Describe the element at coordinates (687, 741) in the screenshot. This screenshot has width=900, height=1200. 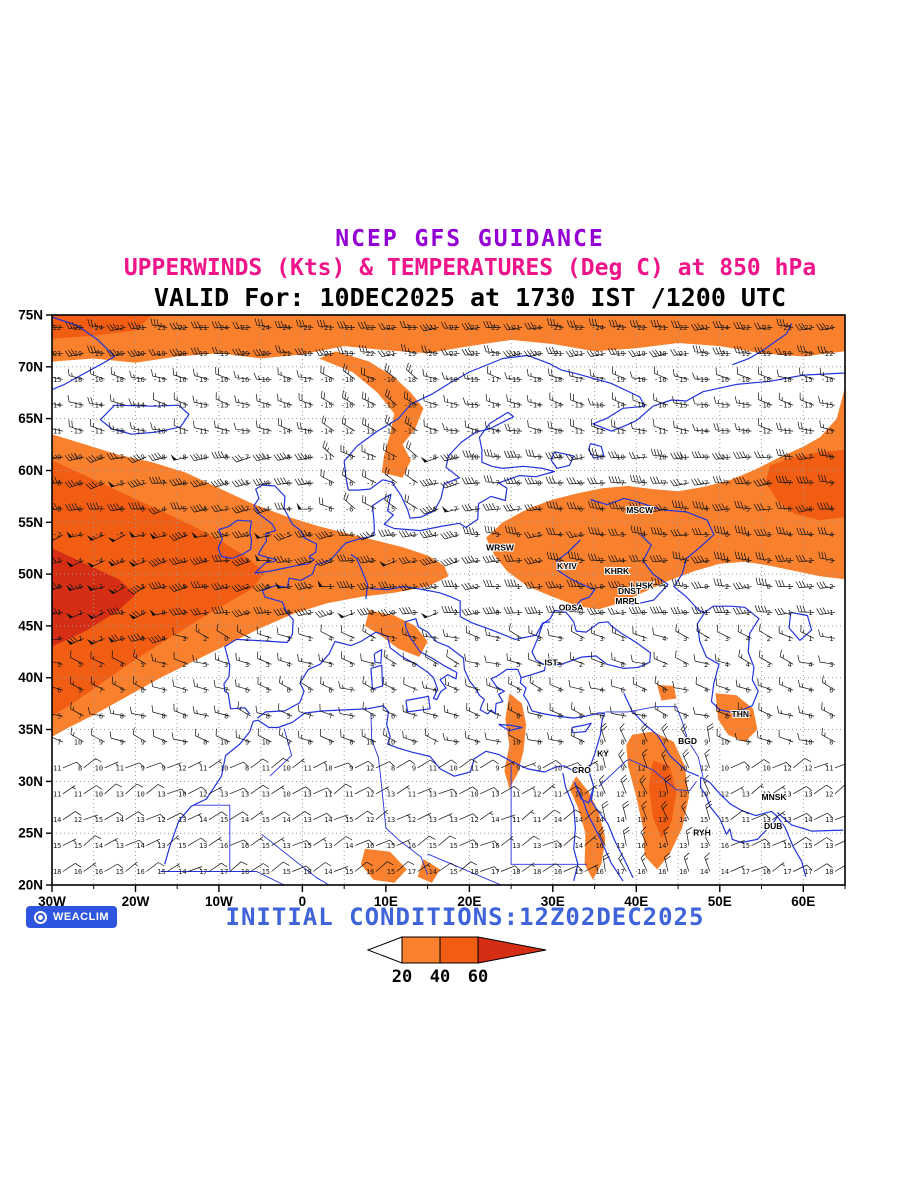
I see `city-label-bgd: BGD` at that location.